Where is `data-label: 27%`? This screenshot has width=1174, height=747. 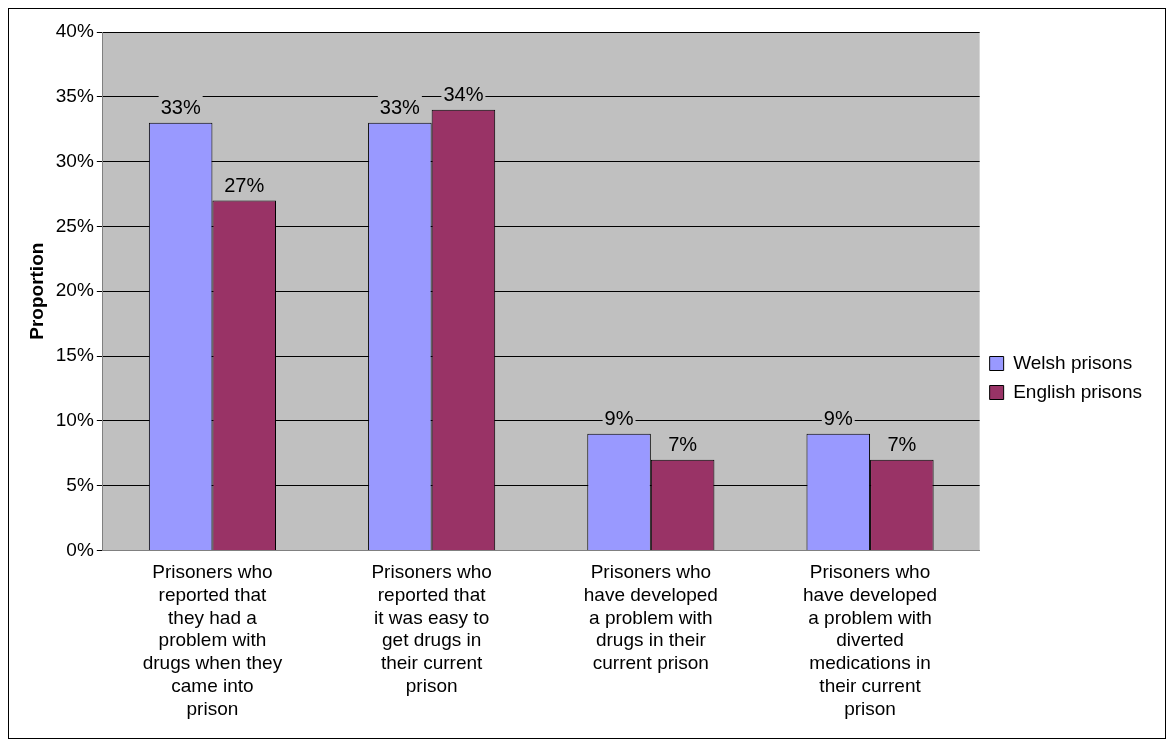
data-label: 27% is located at coordinates (244, 185).